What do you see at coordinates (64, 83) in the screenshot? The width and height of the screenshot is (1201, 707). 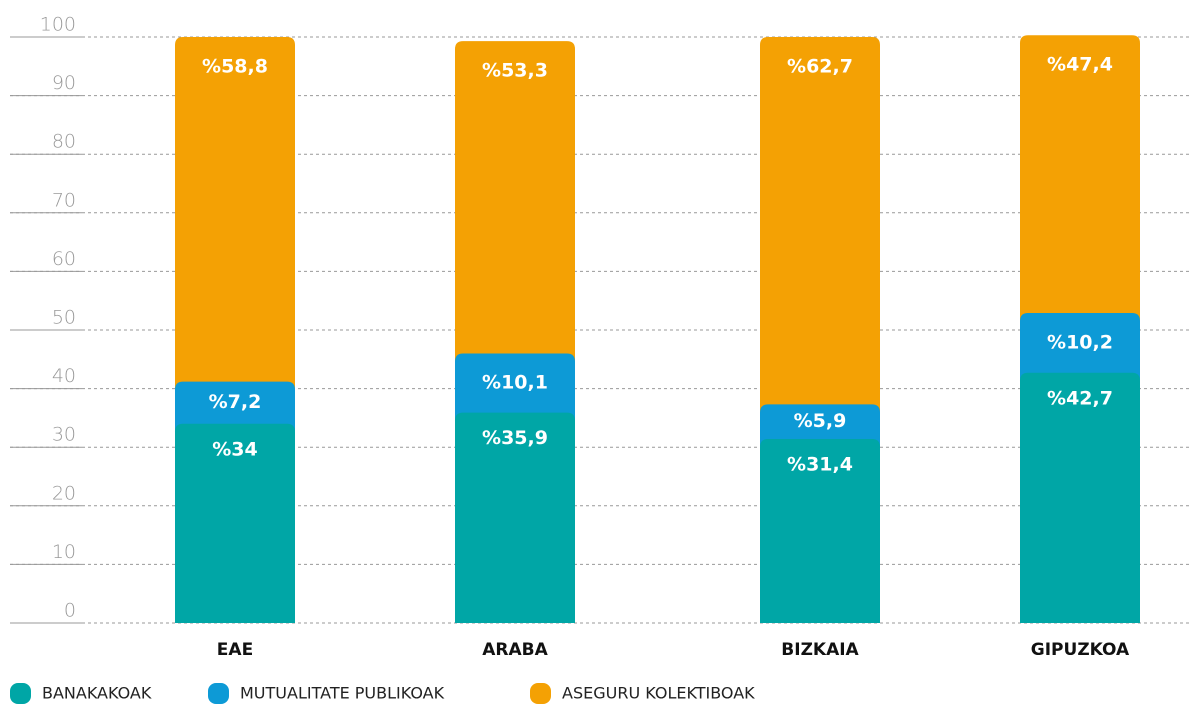 I see `y-tick-label: 90` at bounding box center [64, 83].